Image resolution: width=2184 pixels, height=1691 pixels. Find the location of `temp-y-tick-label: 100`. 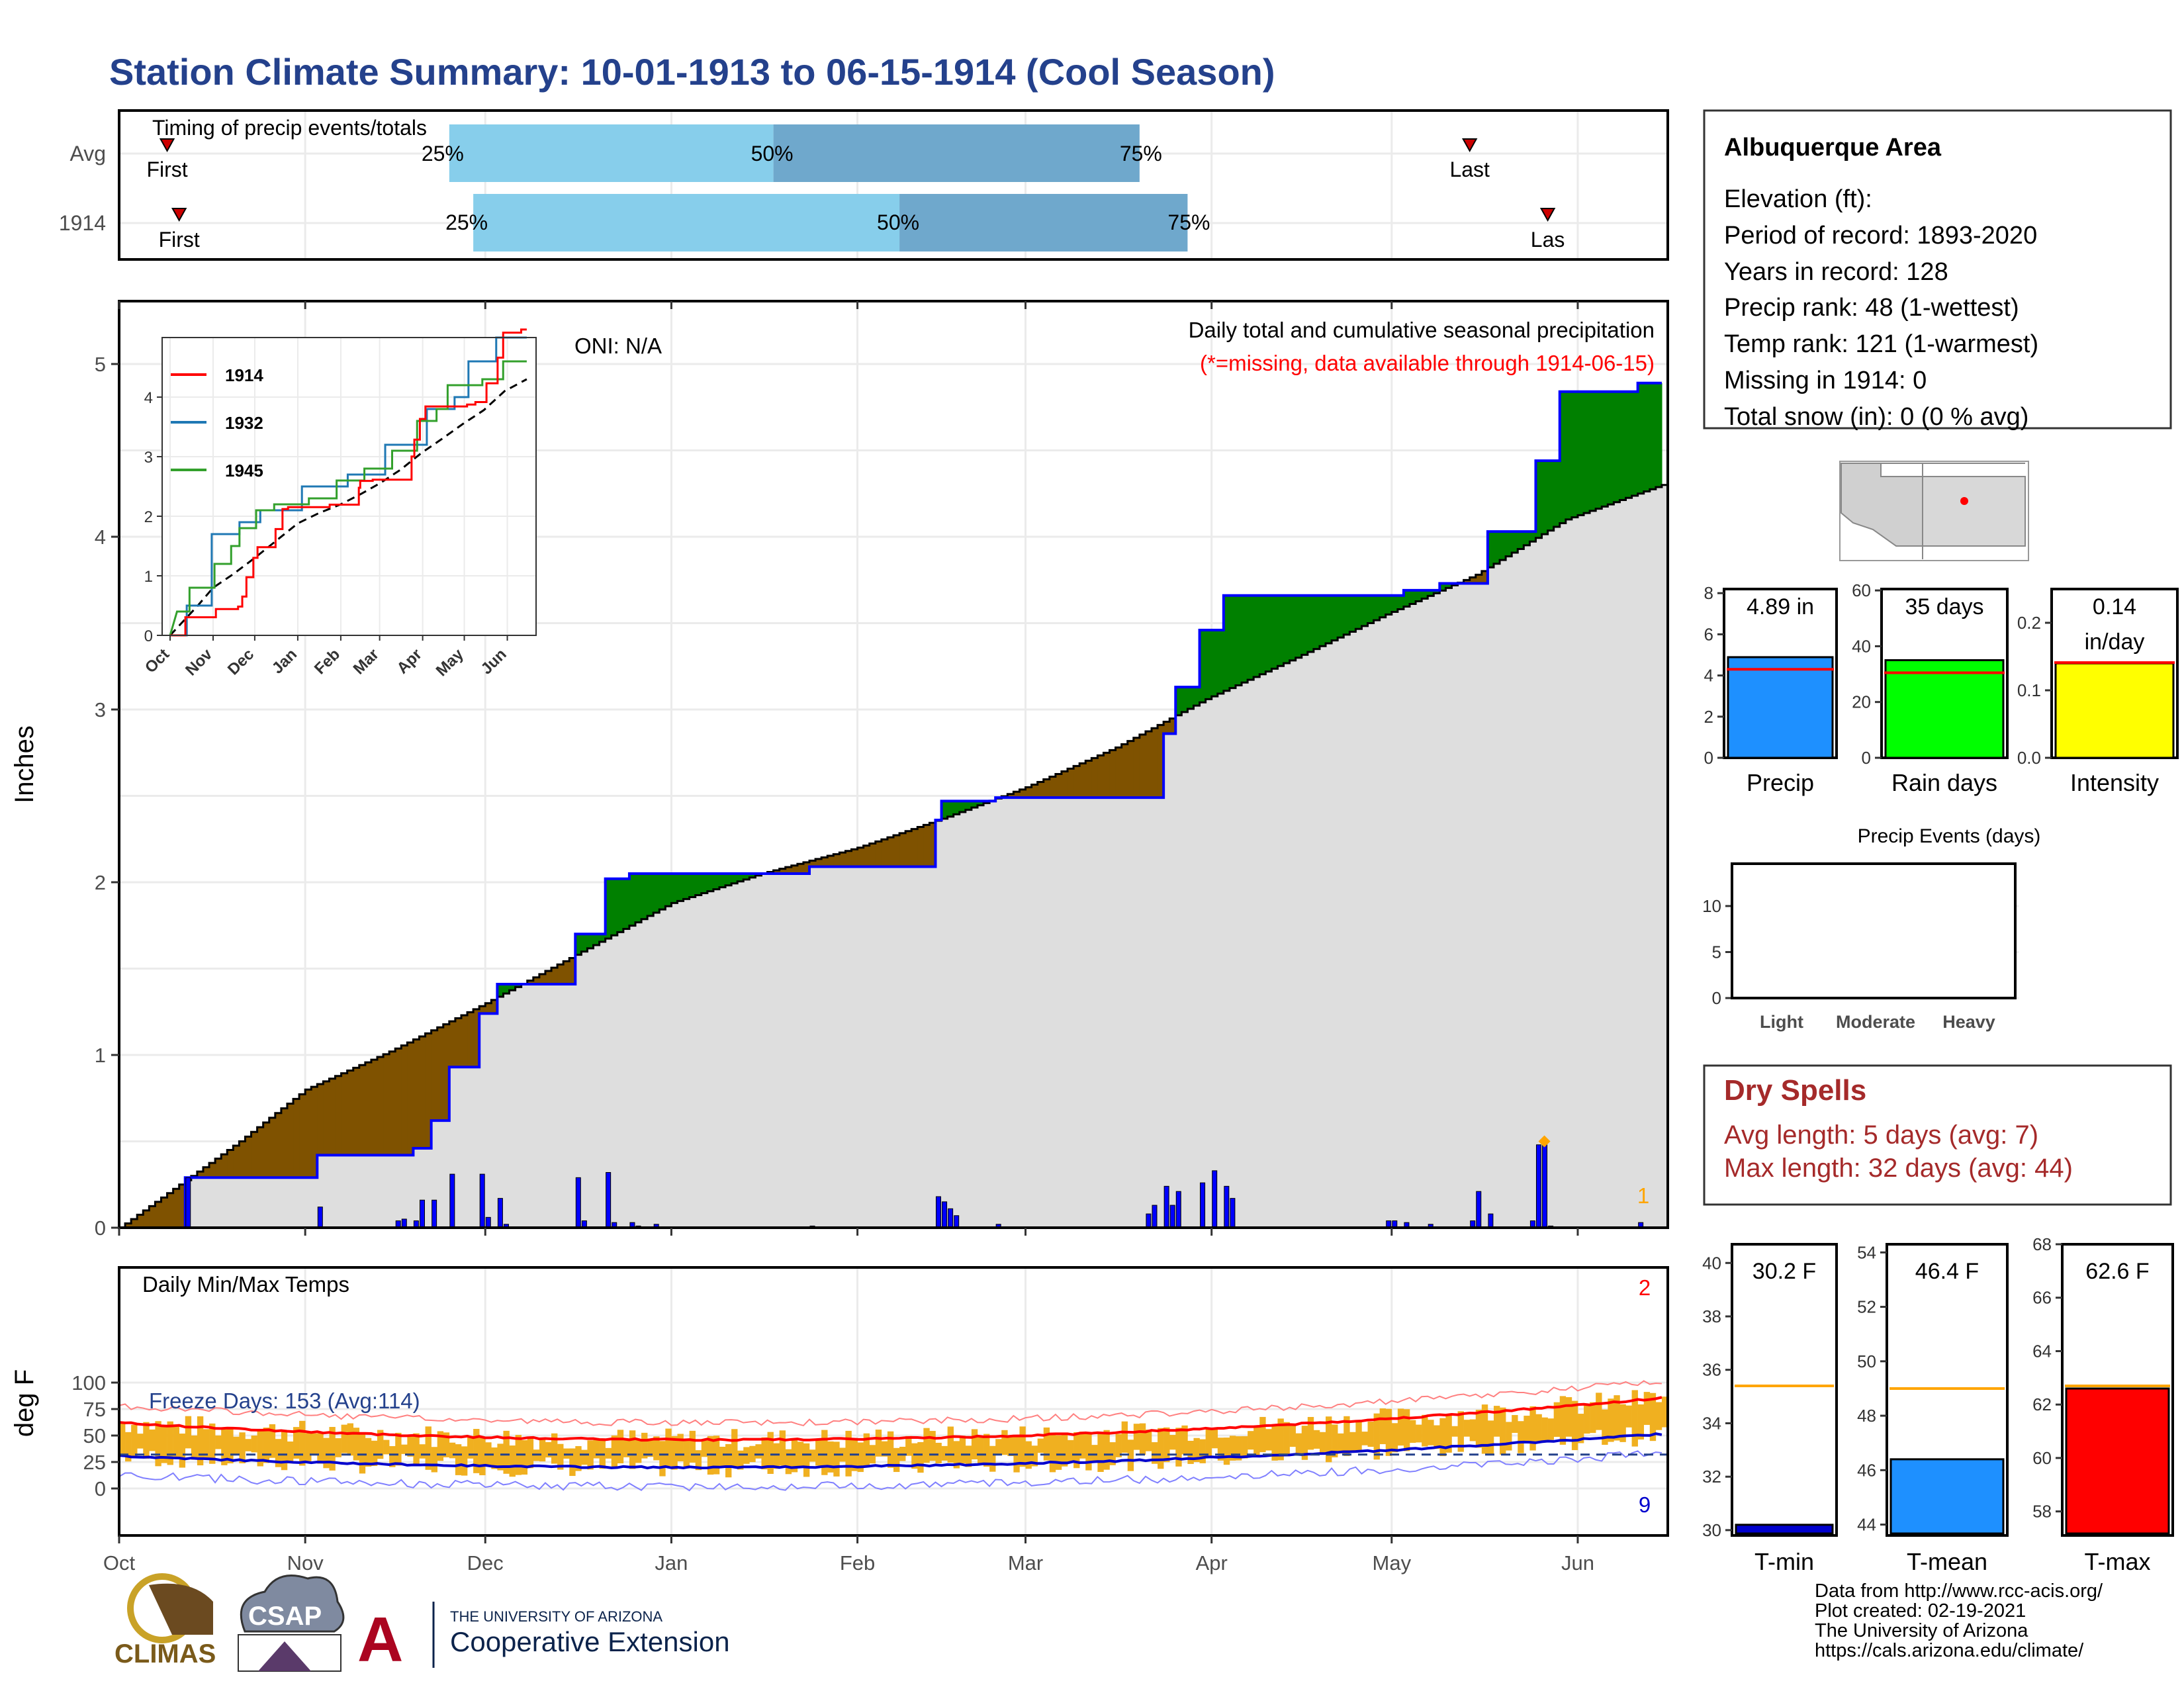

temp-y-tick-label: 100 is located at coordinates (88, 1382).